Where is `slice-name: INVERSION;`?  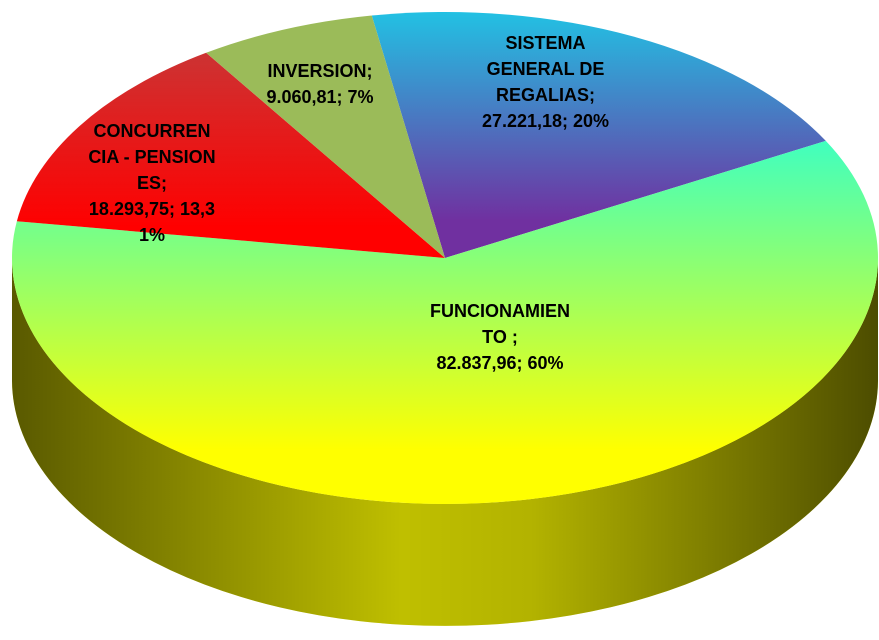 slice-name: INVERSION; is located at coordinates (320, 71).